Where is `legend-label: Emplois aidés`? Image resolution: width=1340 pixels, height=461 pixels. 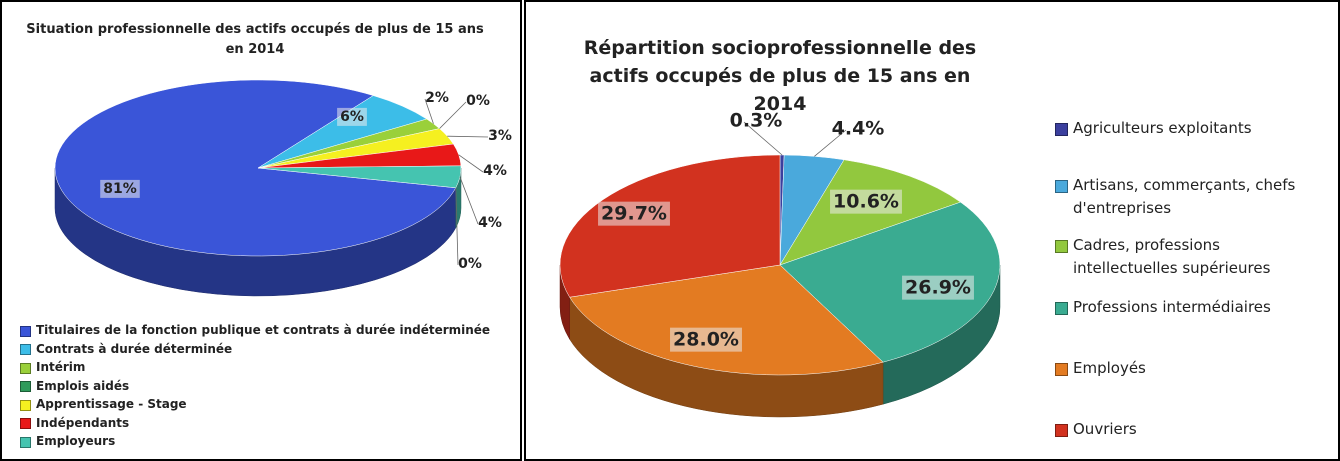
legend-label: Emplois aidés is located at coordinates (83, 385).